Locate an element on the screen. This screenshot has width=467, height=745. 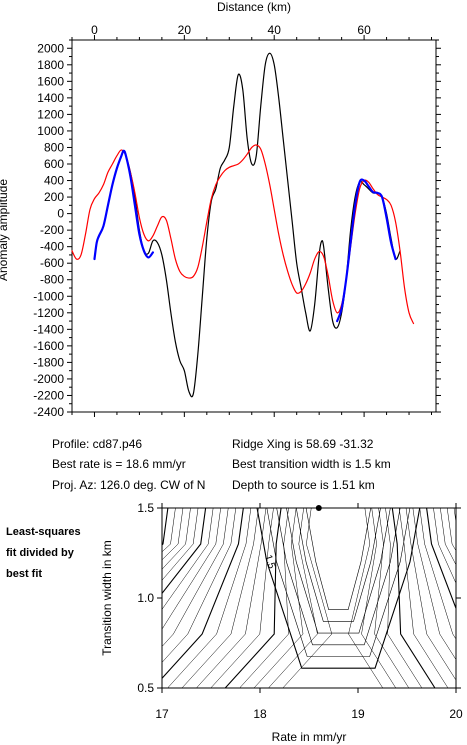
best-transition-width: Best transition width is 1.5 km is located at coordinates (311, 464).